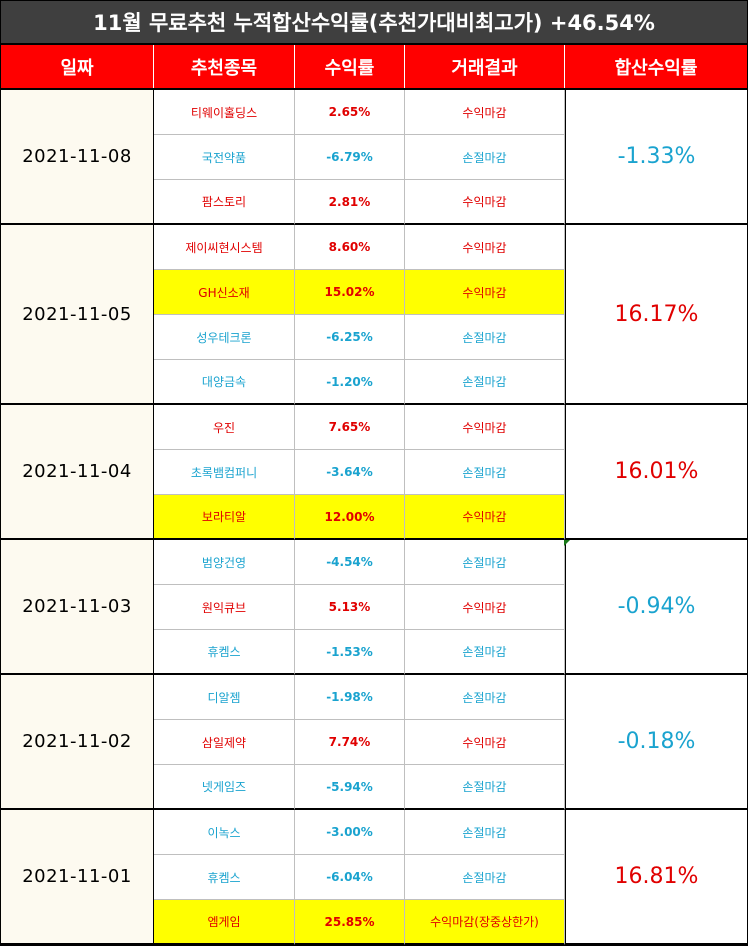 This screenshot has height=946, width=748. Describe the element at coordinates (350, 562) in the screenshot. I see `return-rate-cell: -4.54%` at that location.